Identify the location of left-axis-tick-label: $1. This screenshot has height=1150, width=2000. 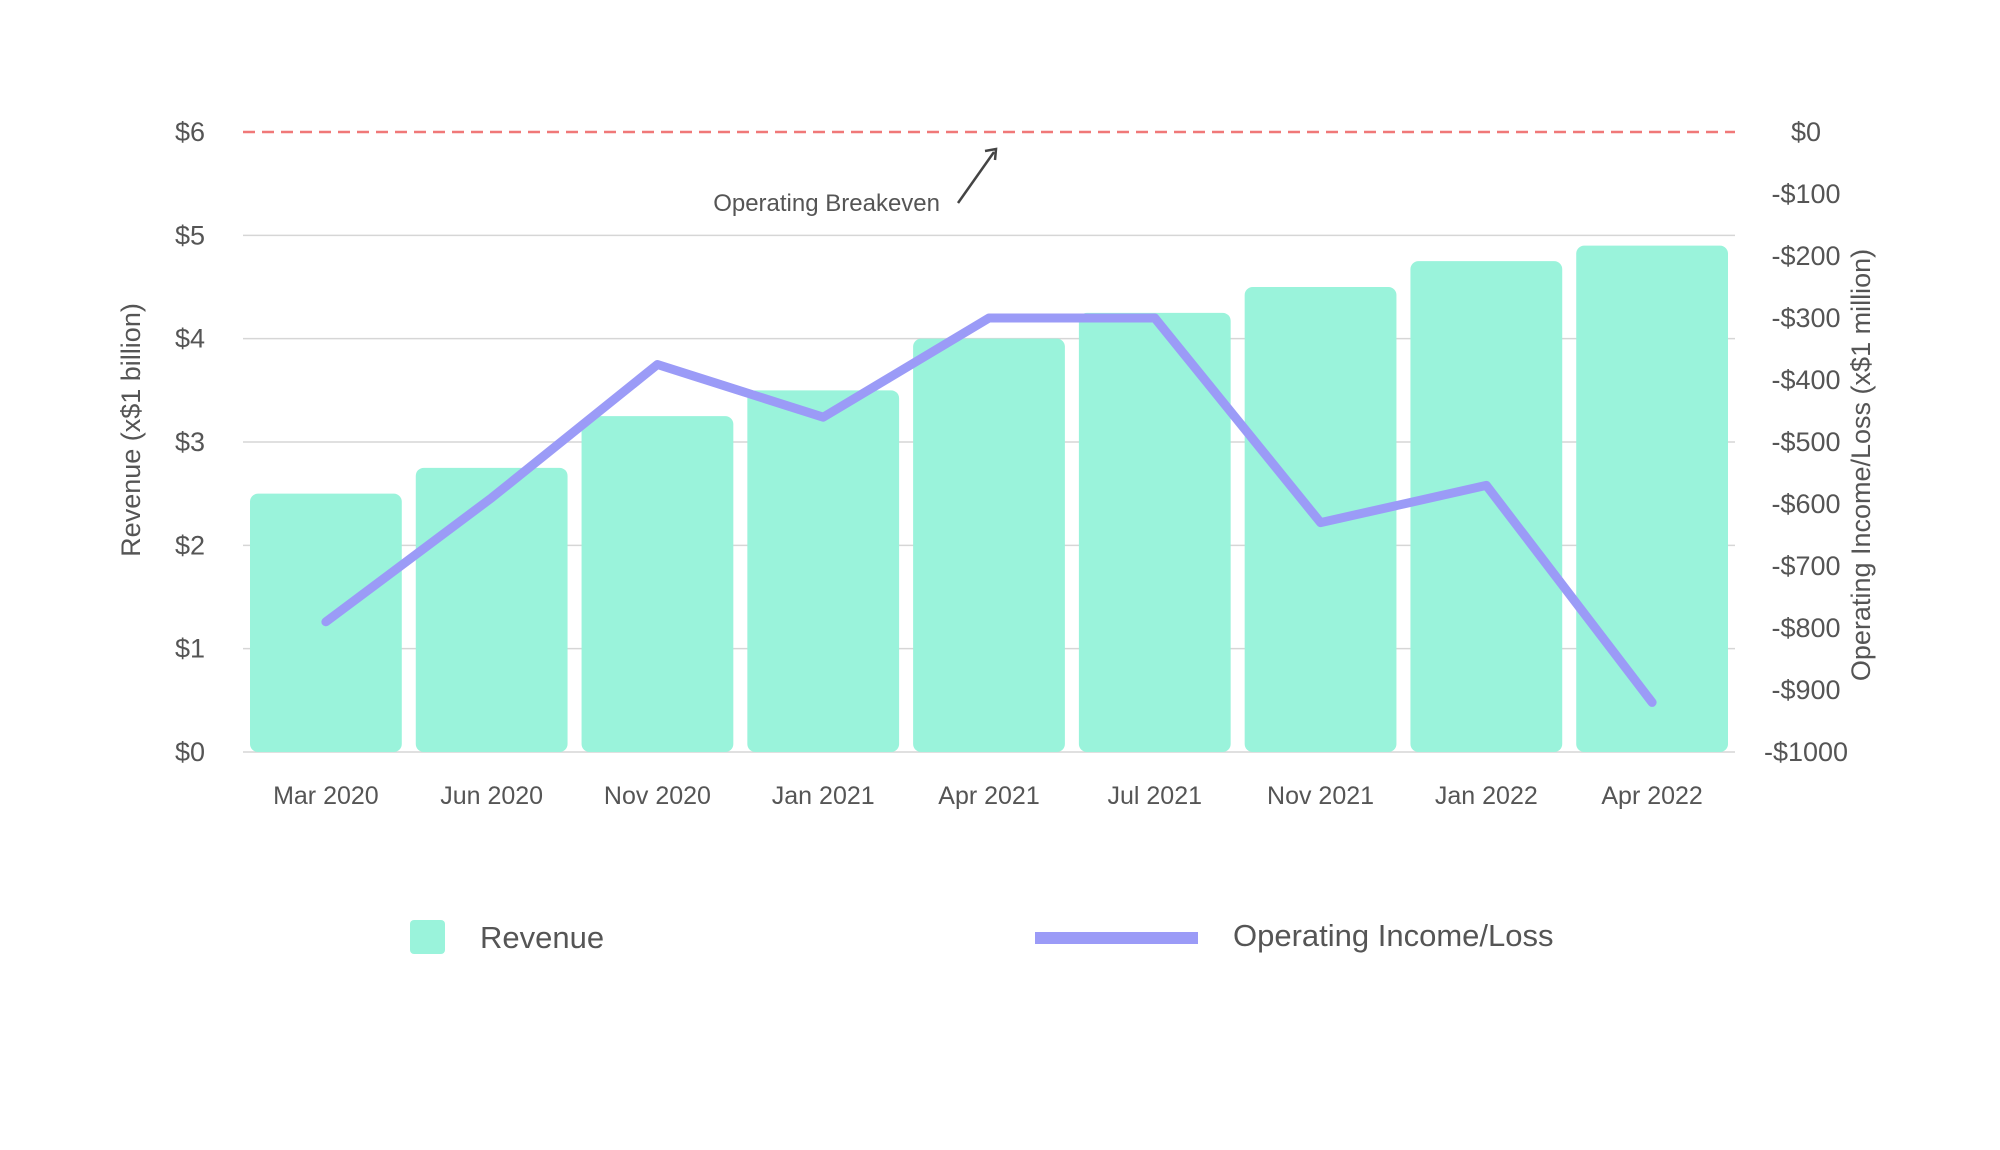
(190, 649).